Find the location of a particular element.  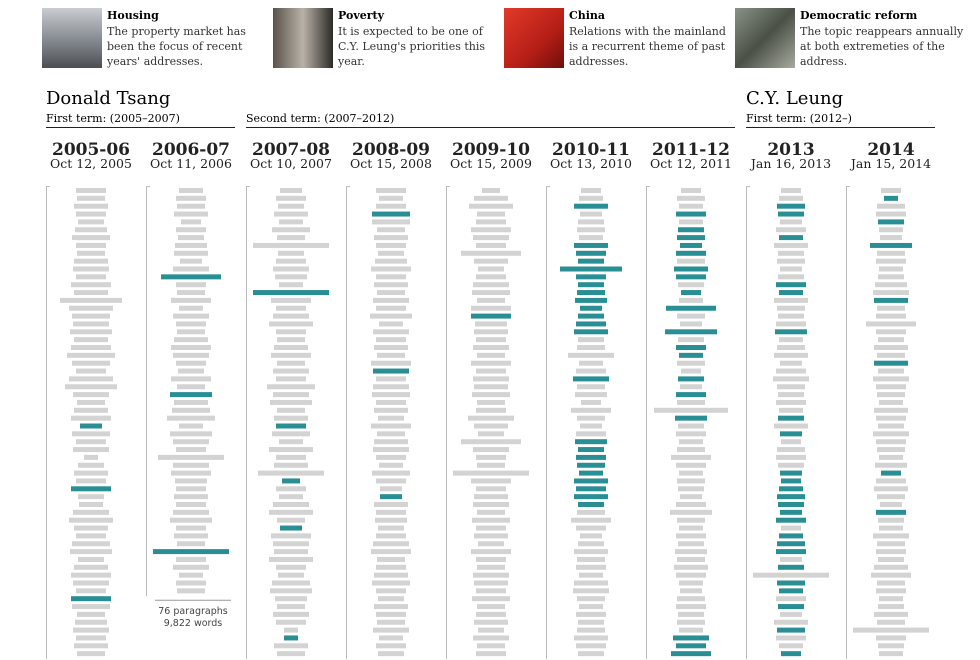

topic-title: China is located at coordinates (587, 15).